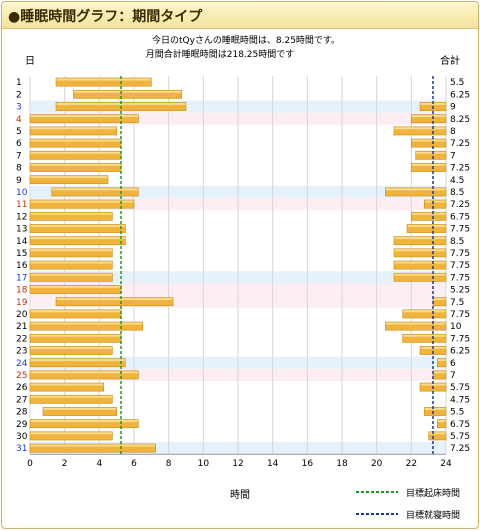 The height and width of the screenshot is (531, 480). What do you see at coordinates (237, 464) in the screenshot?
I see `x-tick-label: 12` at bounding box center [237, 464].